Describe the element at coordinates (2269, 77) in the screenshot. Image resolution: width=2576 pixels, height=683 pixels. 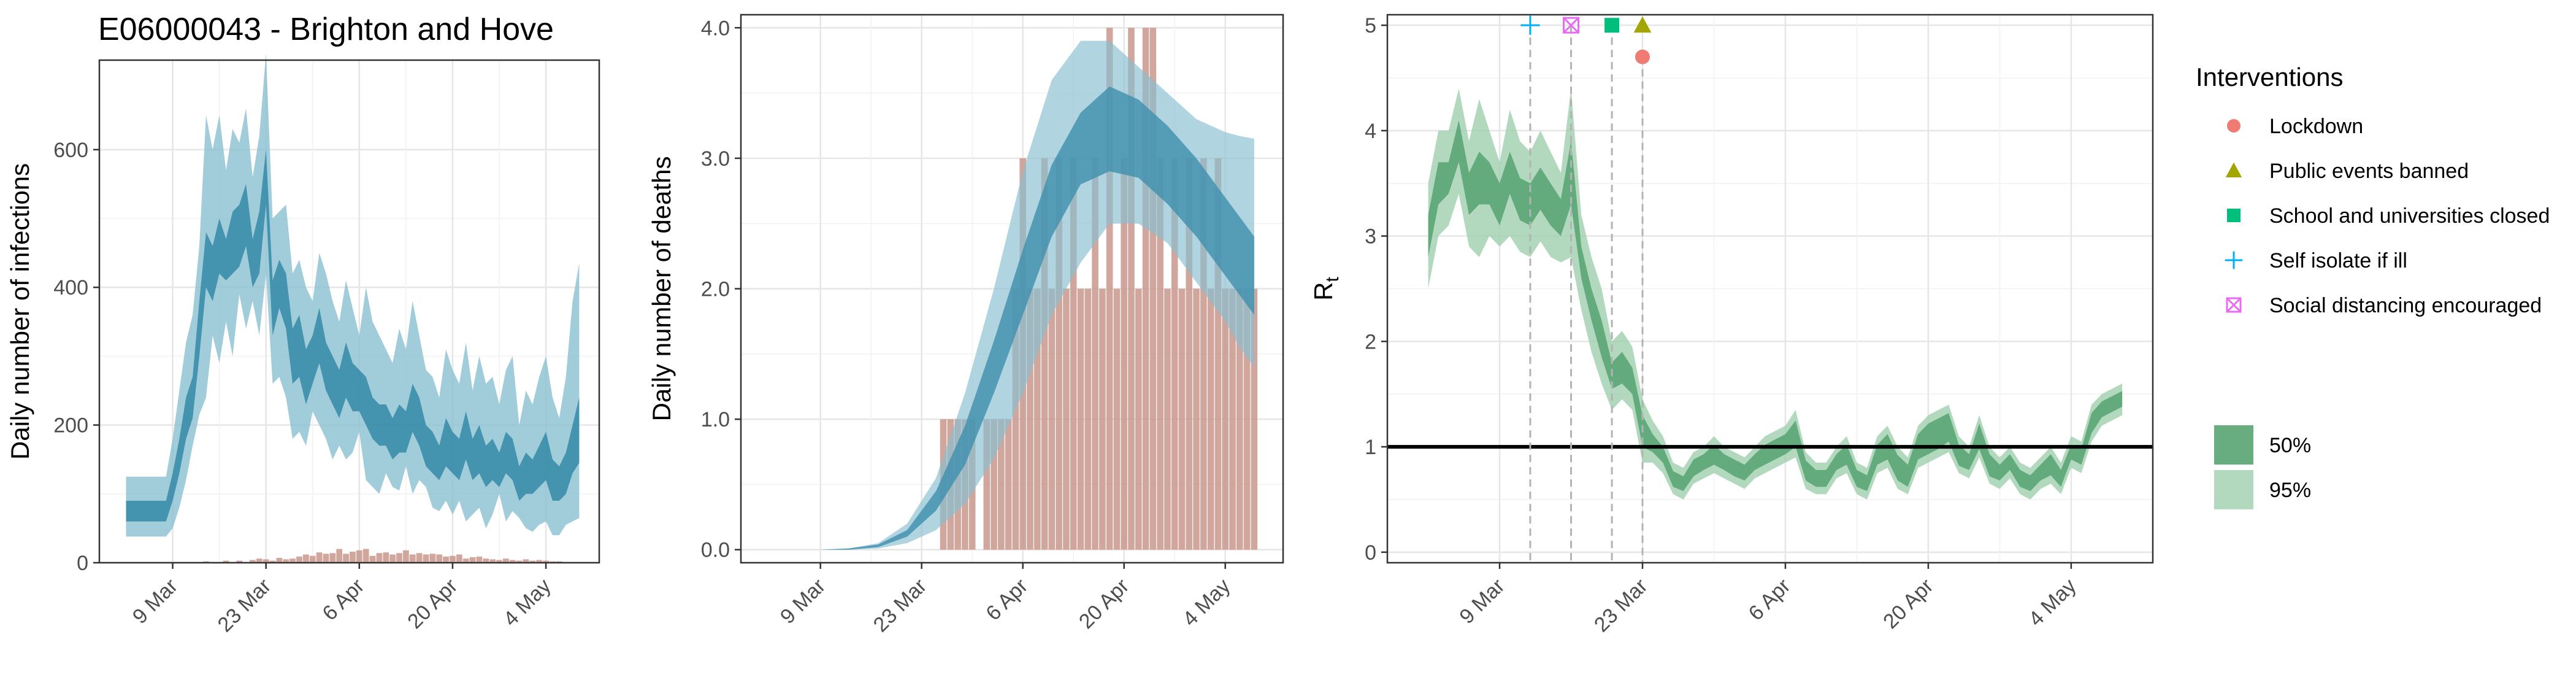
I see `legend-title: Interventions` at that location.